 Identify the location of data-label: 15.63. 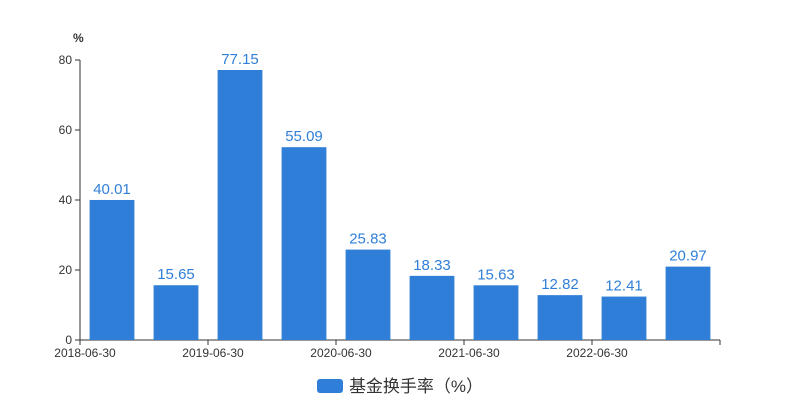
(496, 274).